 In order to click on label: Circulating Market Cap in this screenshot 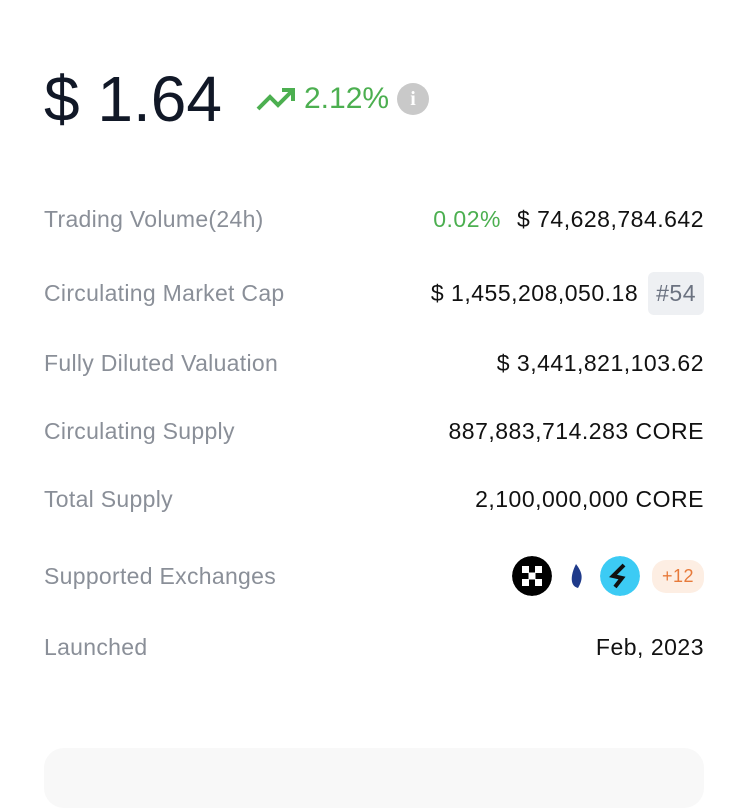, I will do `click(164, 293)`.